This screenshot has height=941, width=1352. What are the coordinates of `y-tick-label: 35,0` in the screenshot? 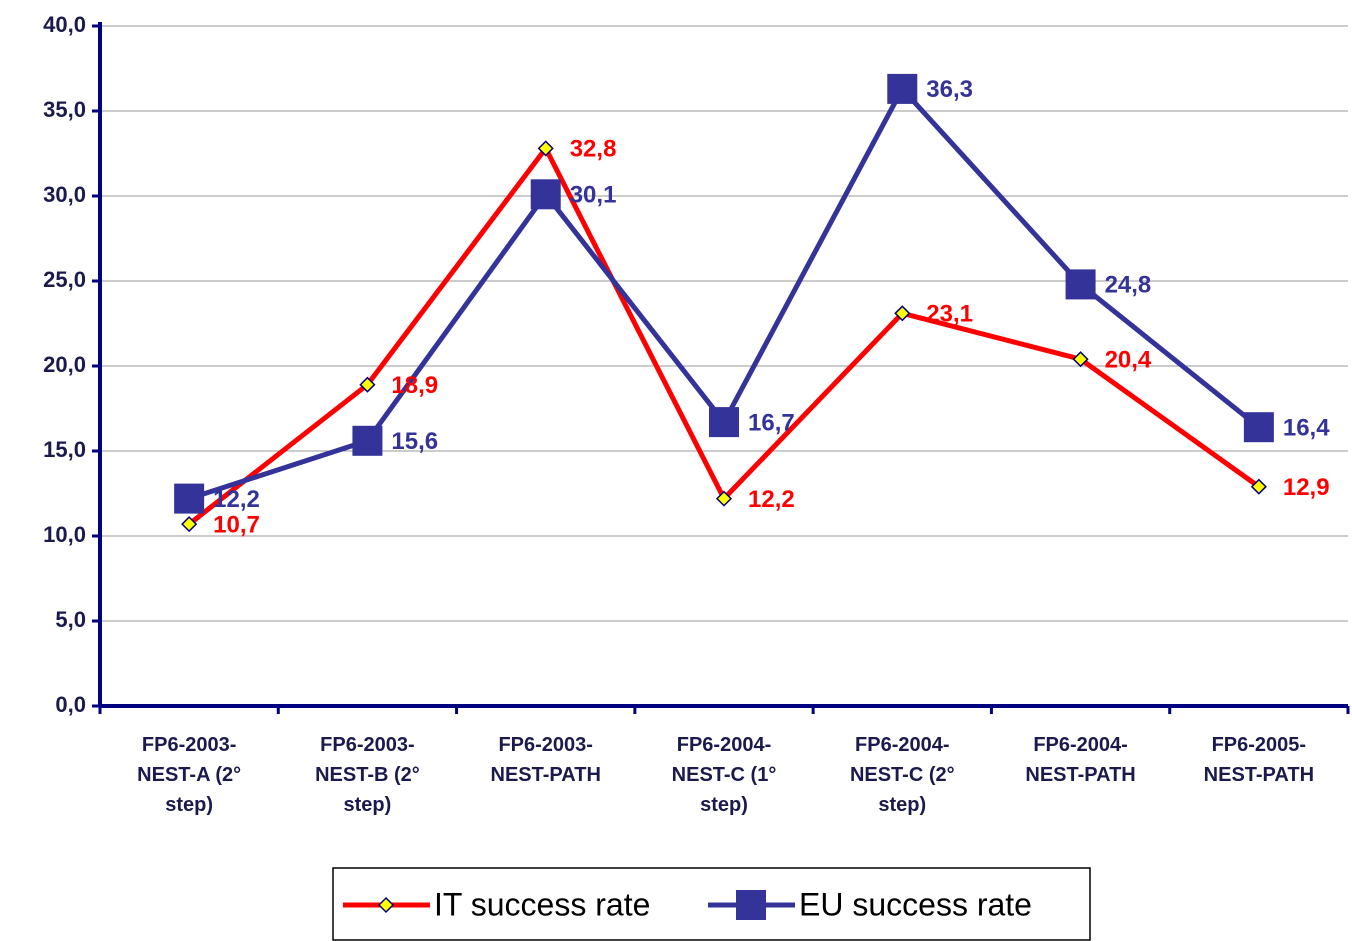 It's located at (64, 109).